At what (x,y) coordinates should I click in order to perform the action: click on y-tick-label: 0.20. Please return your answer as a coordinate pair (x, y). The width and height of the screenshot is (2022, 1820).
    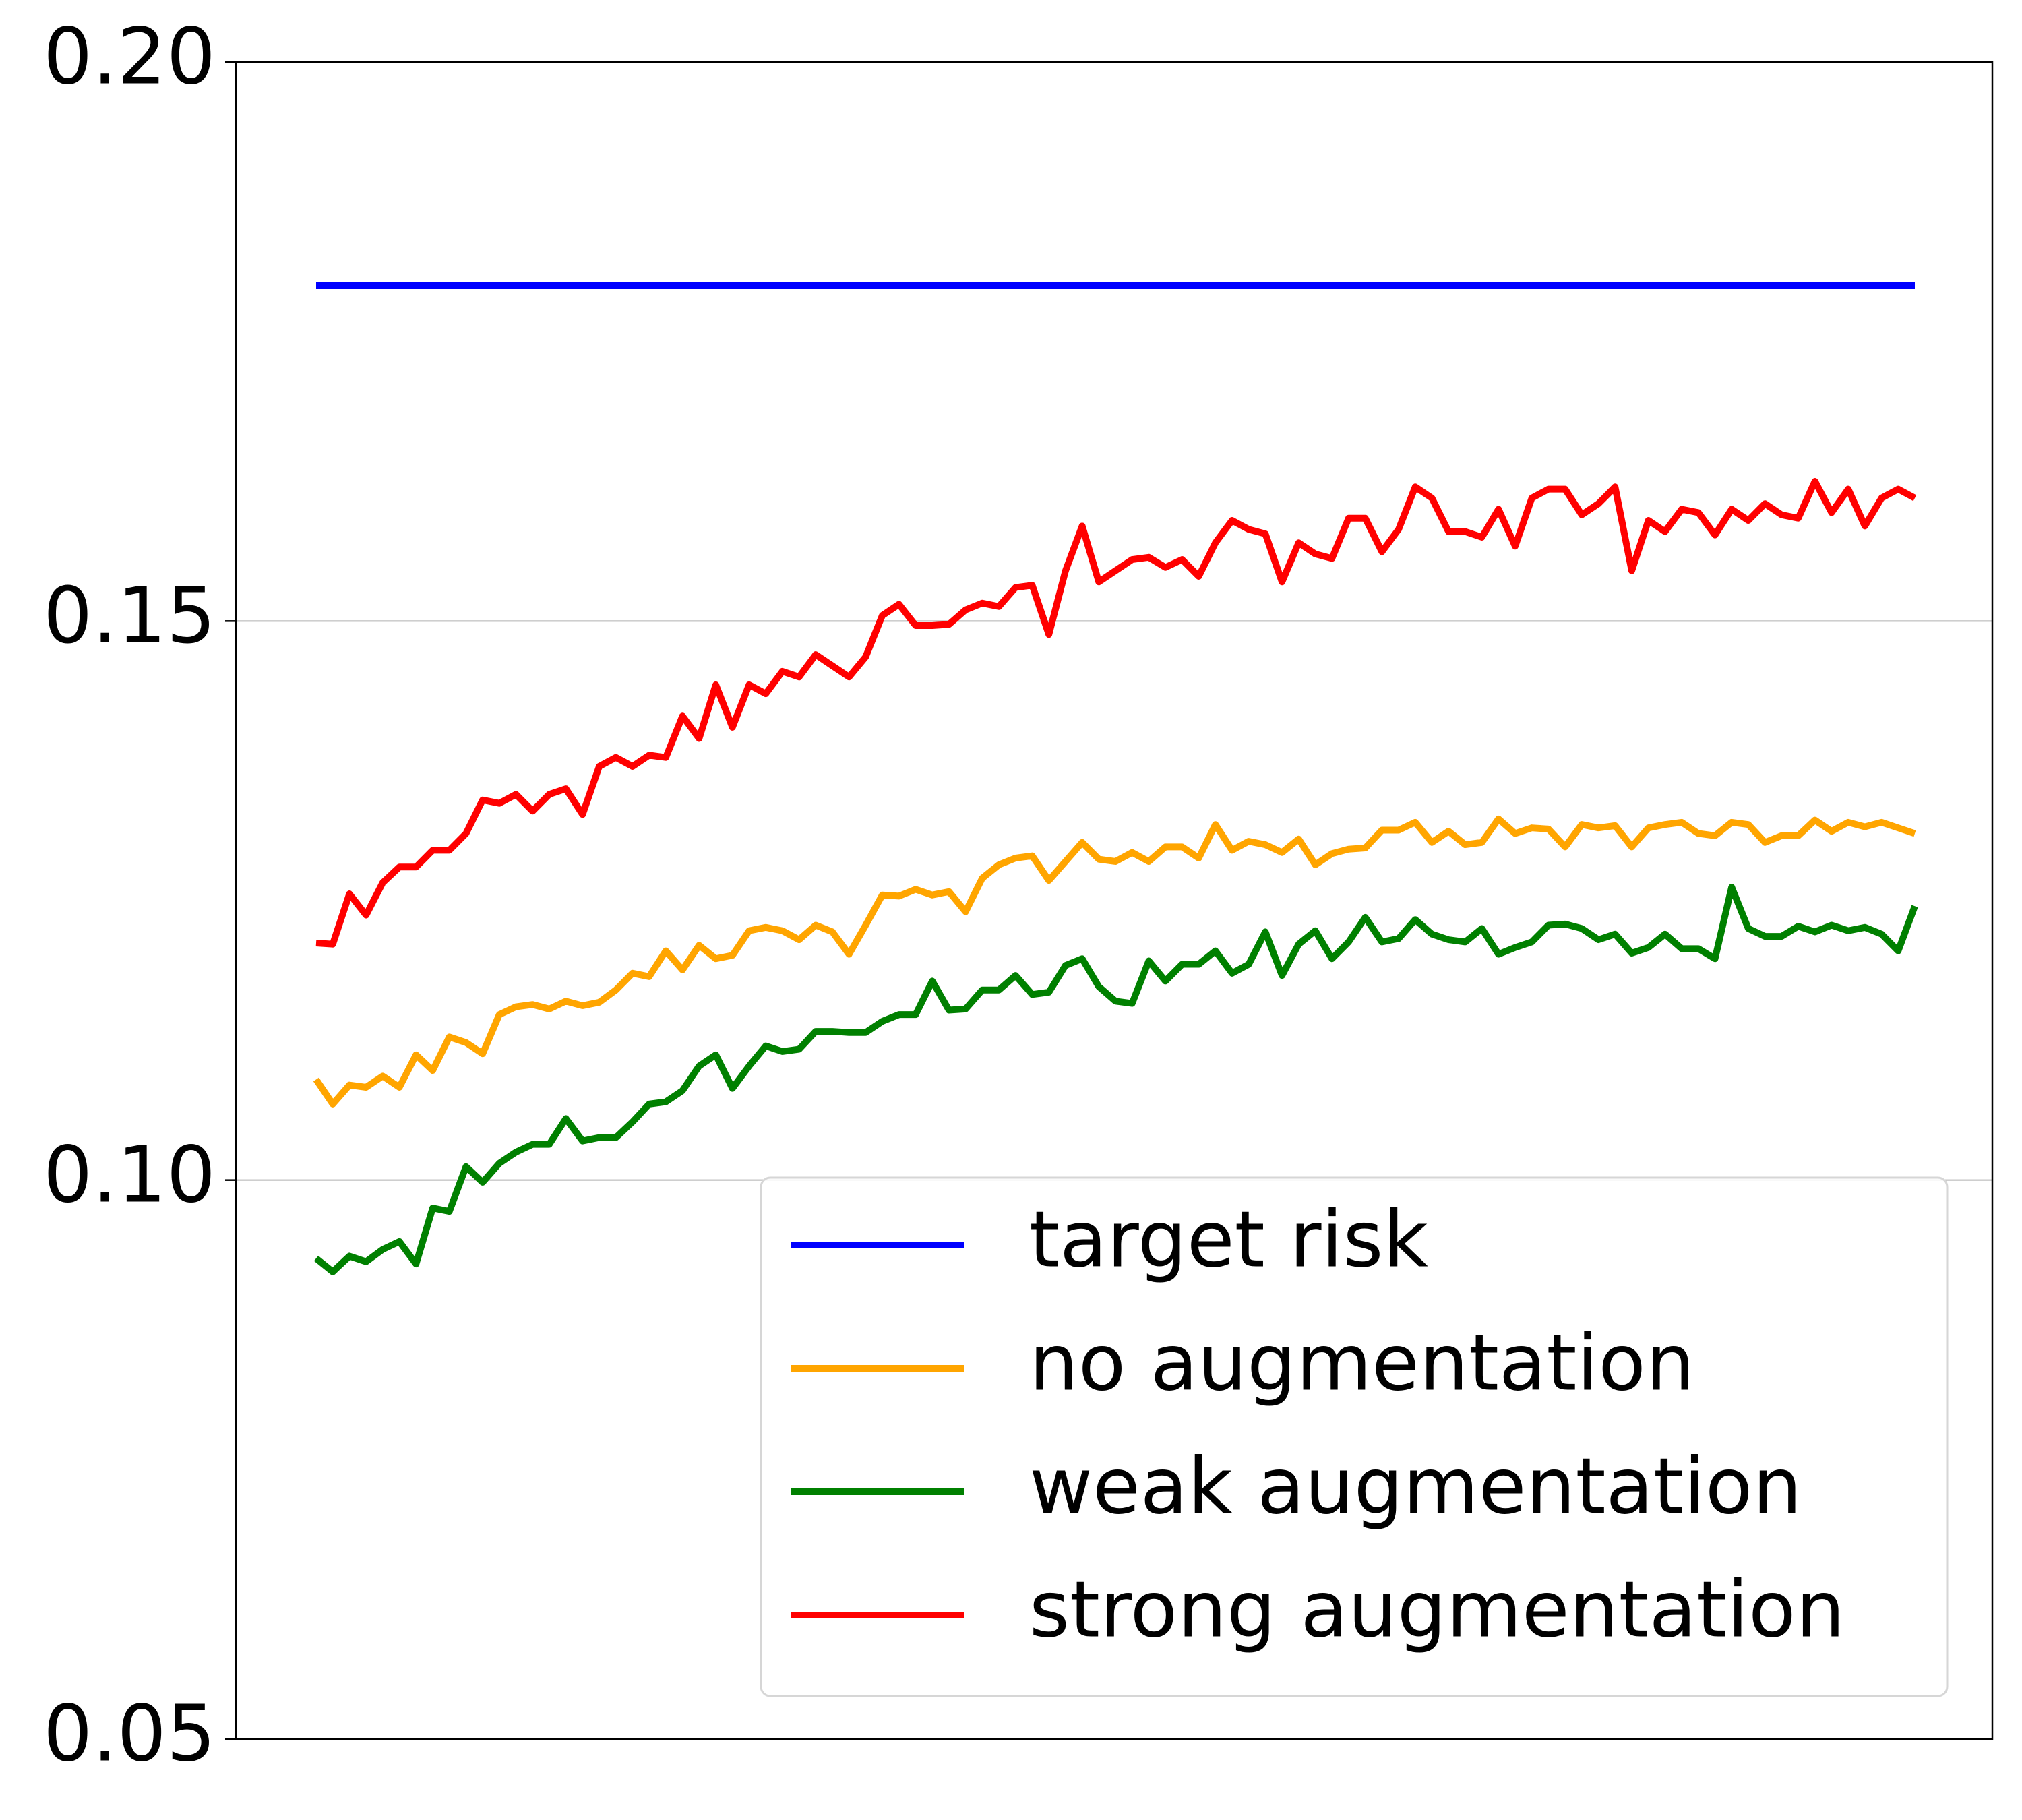
    Looking at the image, I should click on (129, 57).